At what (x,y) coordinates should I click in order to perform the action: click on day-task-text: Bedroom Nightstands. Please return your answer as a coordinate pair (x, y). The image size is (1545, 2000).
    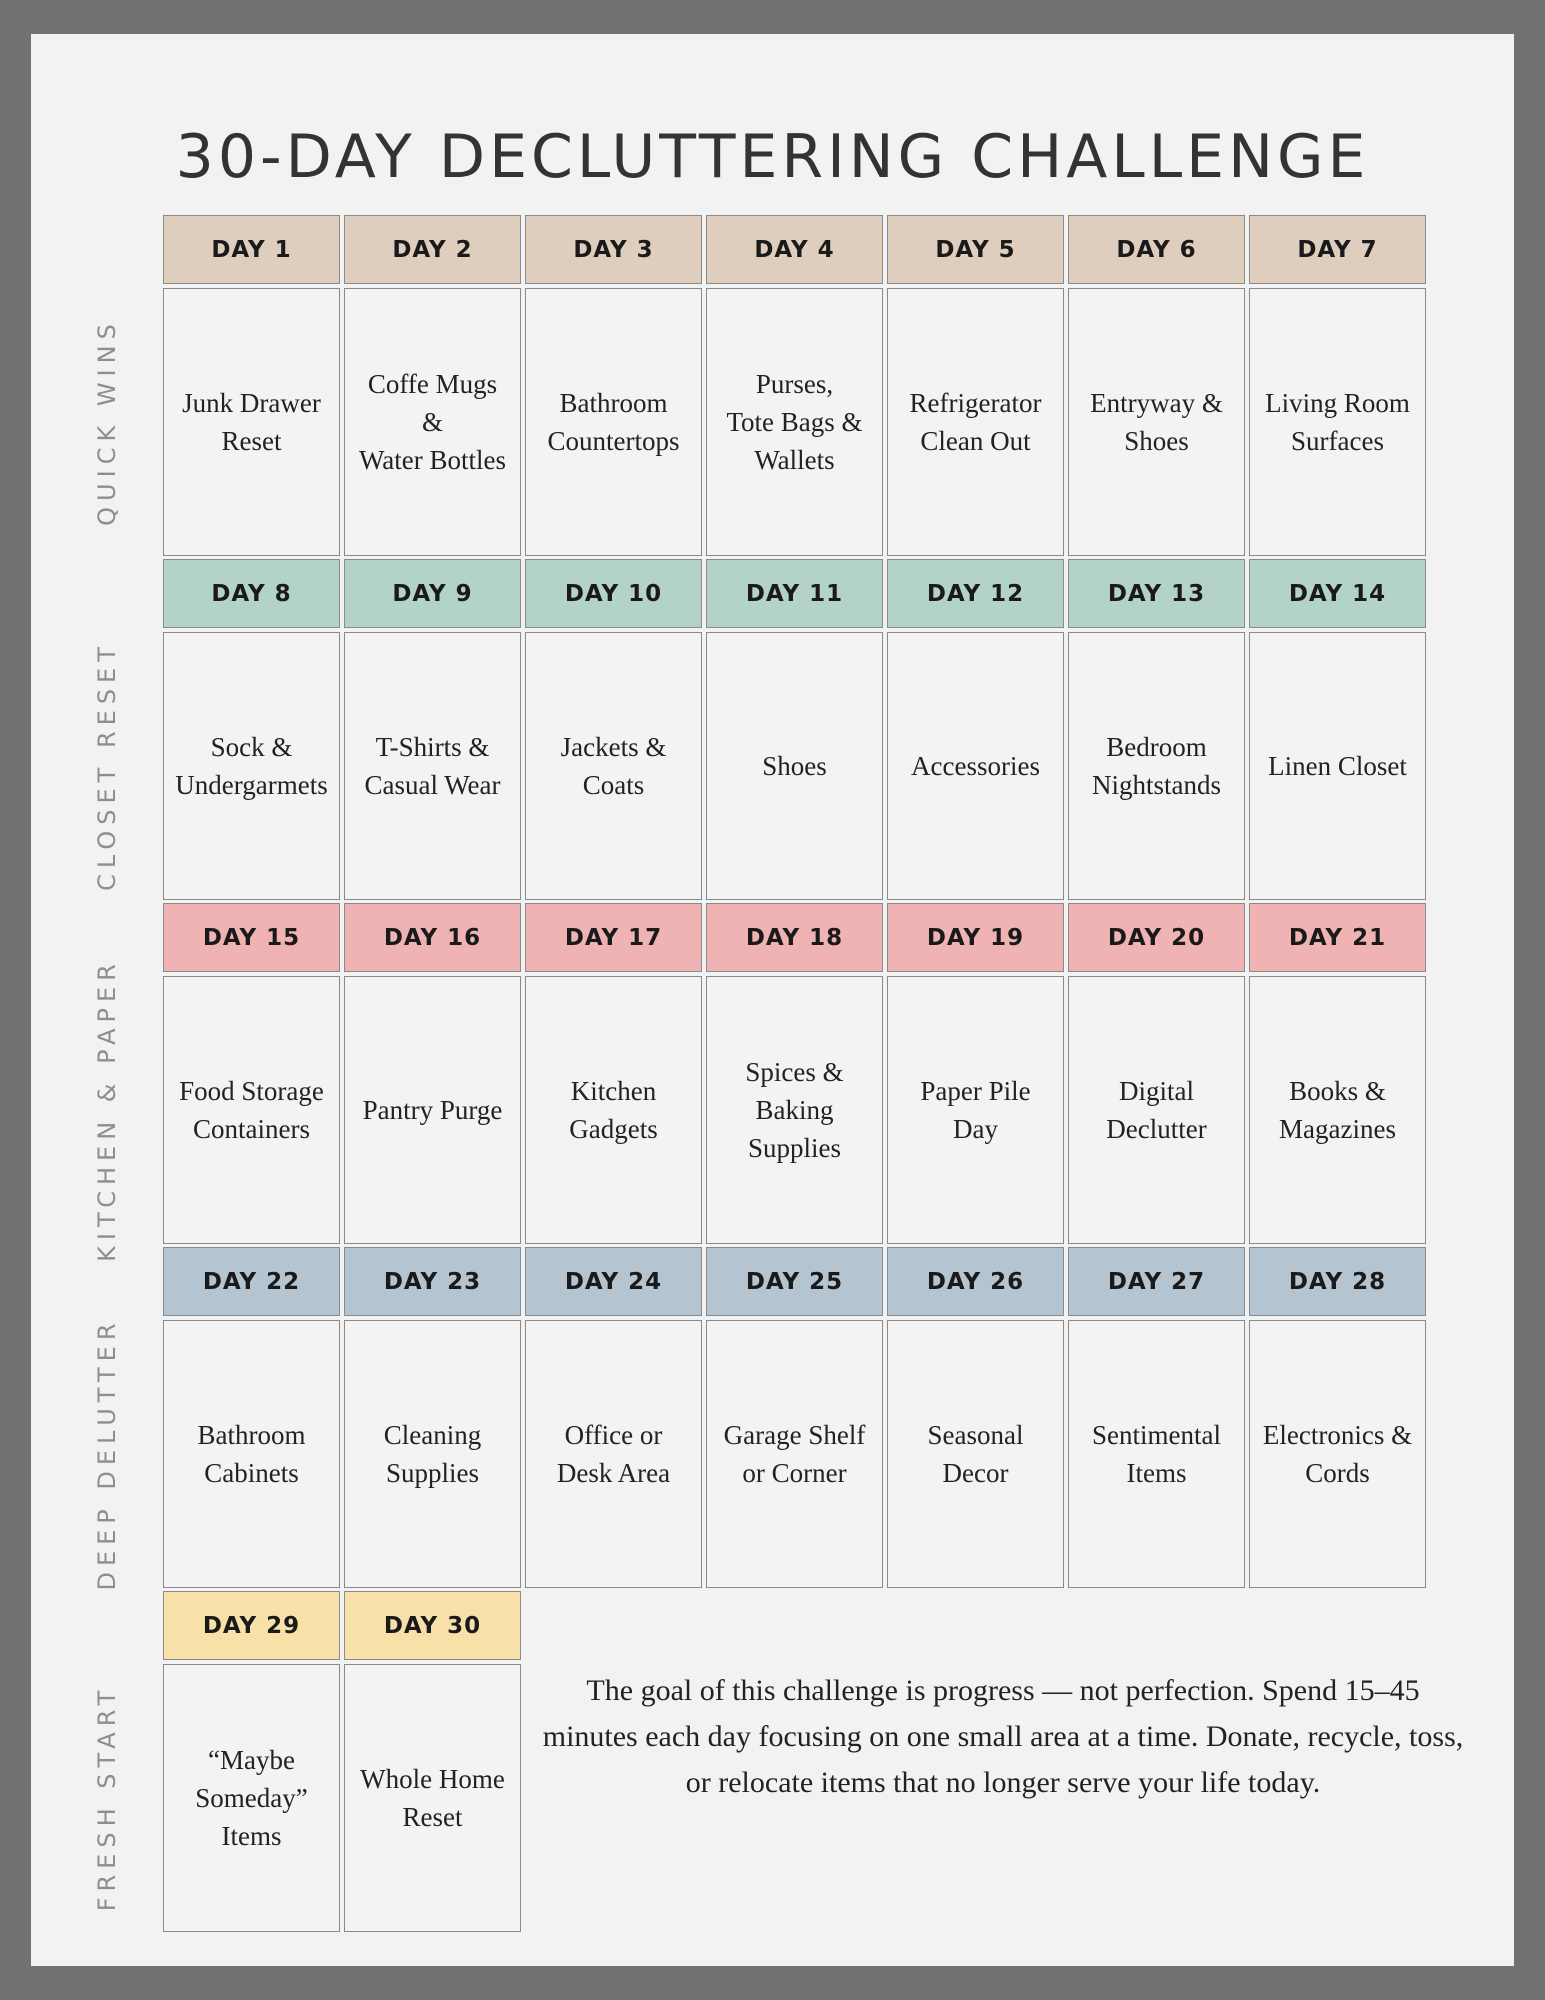
    Looking at the image, I should click on (1156, 766).